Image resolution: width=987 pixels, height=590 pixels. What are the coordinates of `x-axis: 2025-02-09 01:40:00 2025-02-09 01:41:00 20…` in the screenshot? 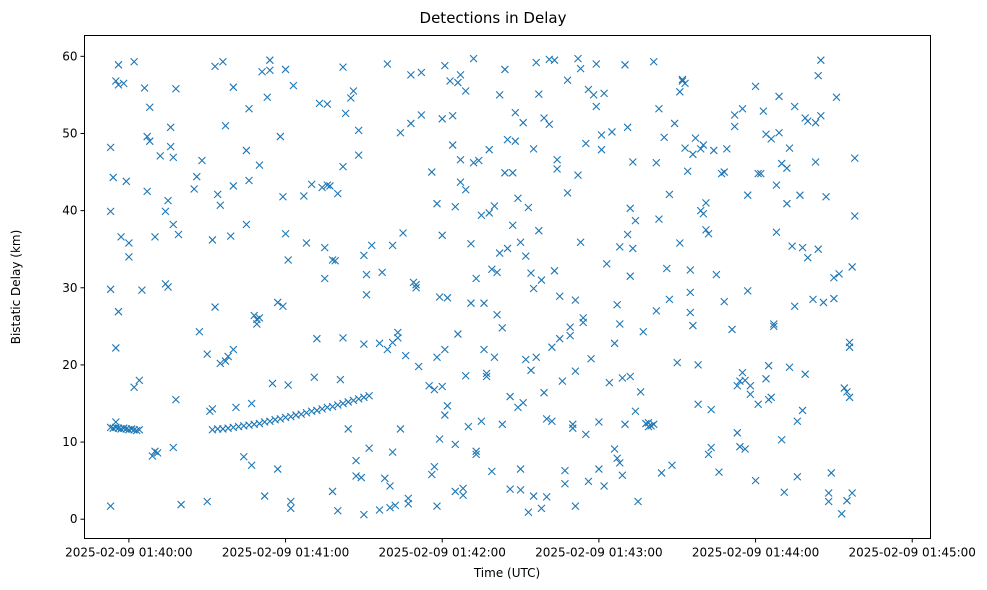 It's located at (520, 549).